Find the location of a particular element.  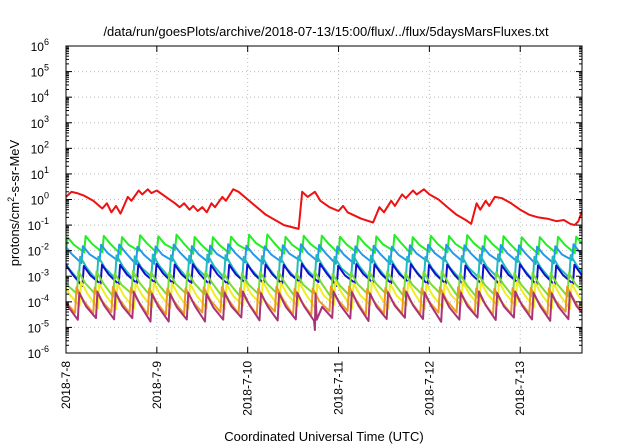

y-tick-exponent: 6 is located at coordinates (46, 42).